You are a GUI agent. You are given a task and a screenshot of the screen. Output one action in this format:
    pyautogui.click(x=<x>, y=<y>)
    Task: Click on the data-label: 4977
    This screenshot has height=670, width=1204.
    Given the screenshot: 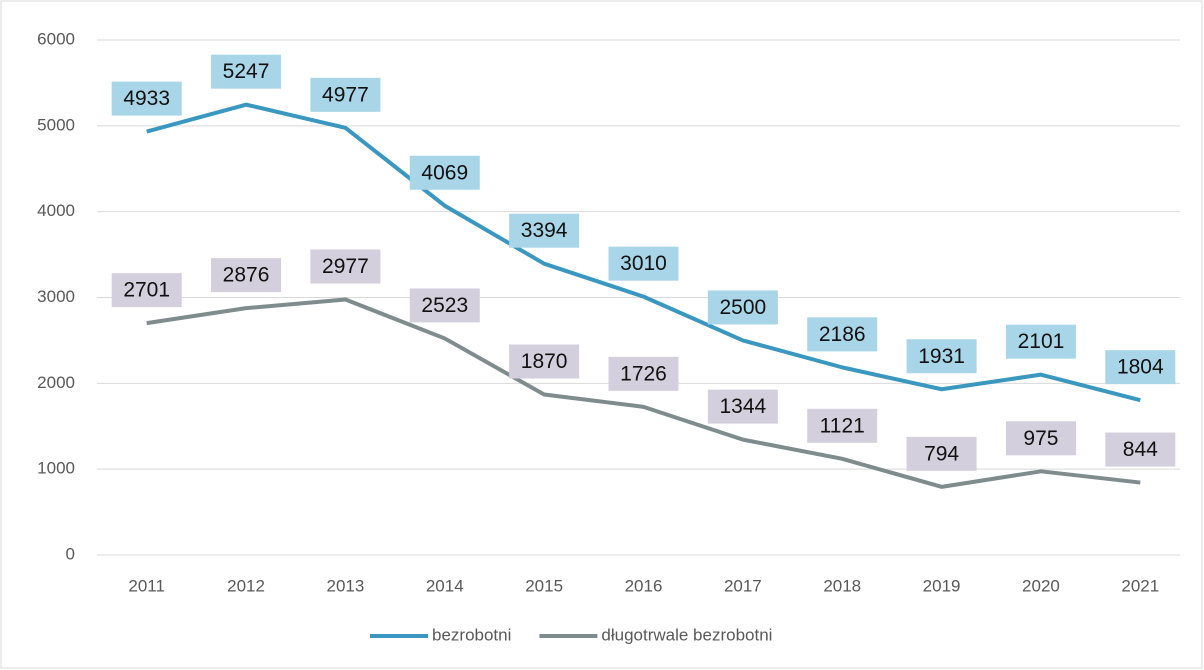 What is the action you would take?
    pyautogui.click(x=345, y=94)
    